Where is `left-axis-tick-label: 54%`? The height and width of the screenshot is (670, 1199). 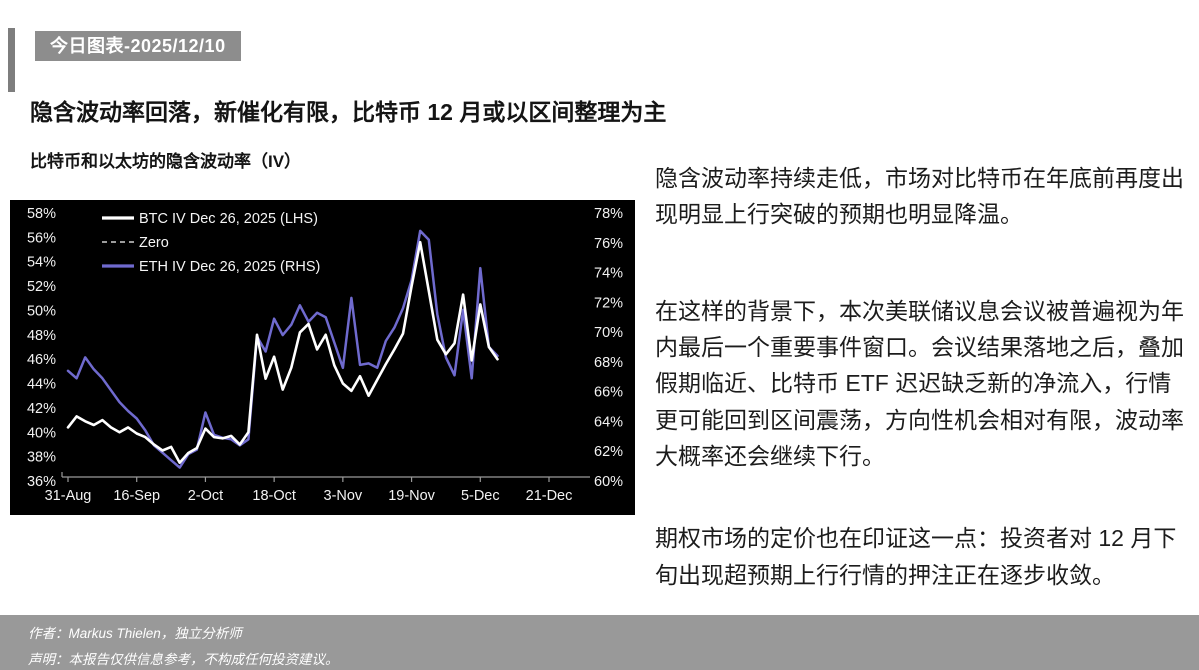
left-axis-tick-label: 54% is located at coordinates (41, 263).